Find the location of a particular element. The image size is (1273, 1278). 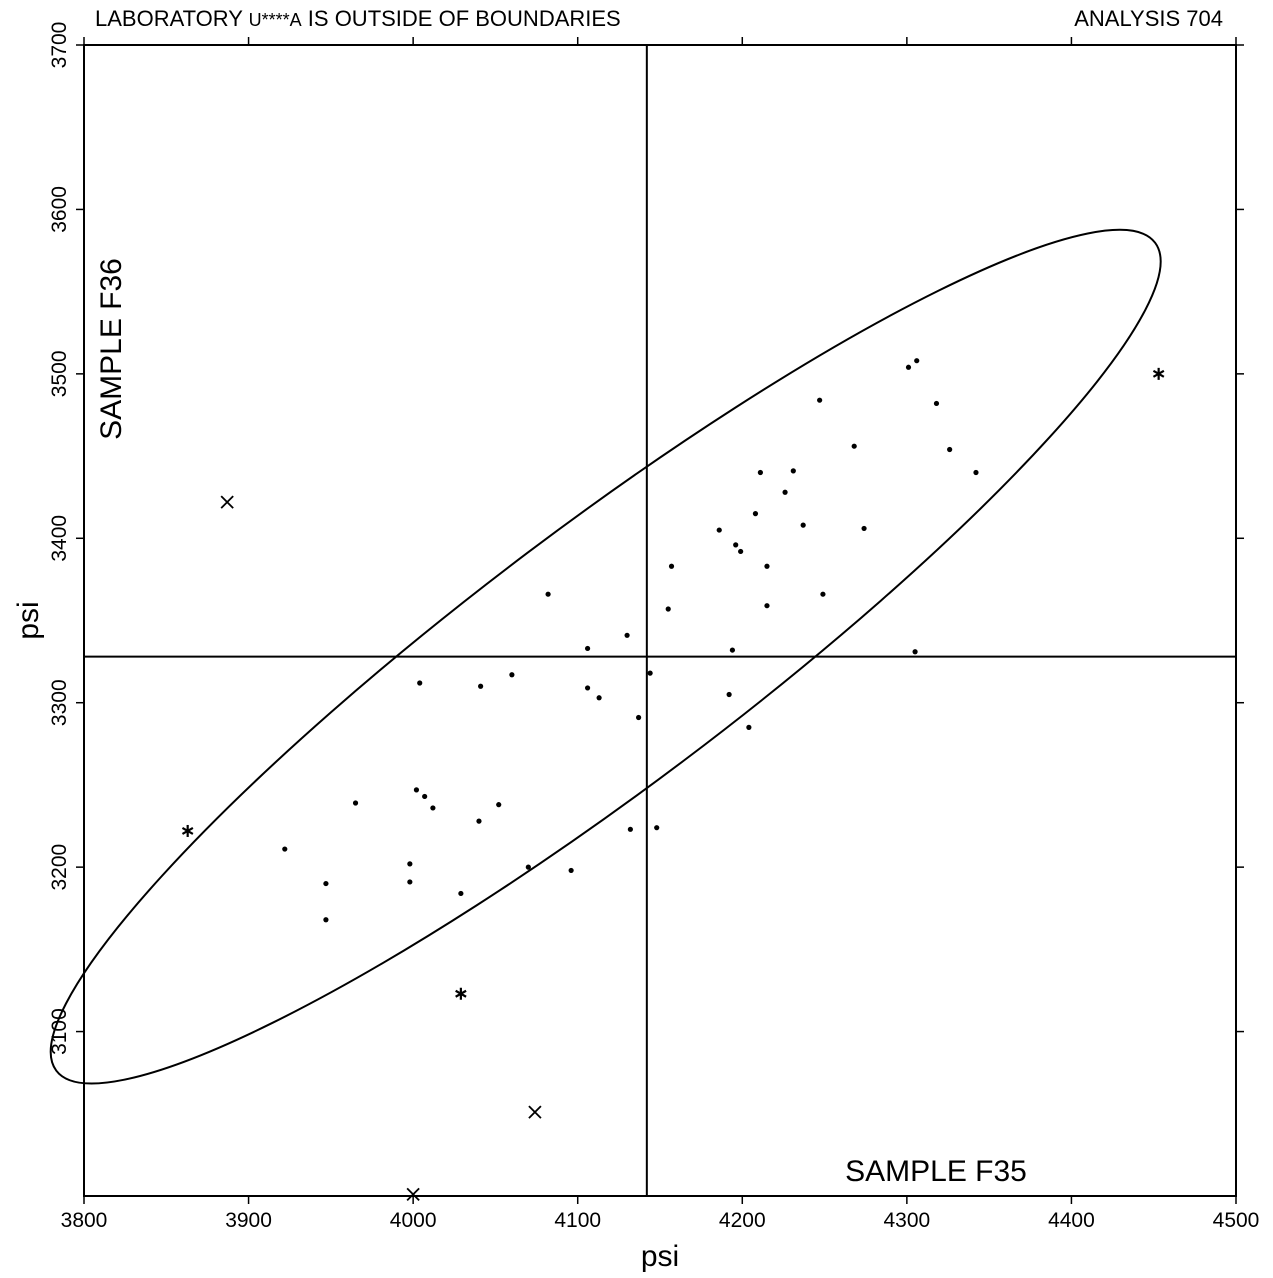

y-tick-label: 3200 is located at coordinates (59, 867).